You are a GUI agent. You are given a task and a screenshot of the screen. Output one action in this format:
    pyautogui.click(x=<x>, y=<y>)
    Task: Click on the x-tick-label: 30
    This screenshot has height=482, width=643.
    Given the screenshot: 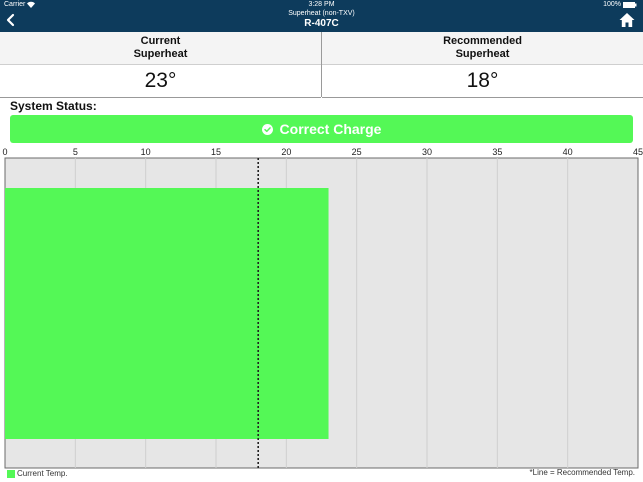 What is the action you would take?
    pyautogui.click(x=427, y=152)
    